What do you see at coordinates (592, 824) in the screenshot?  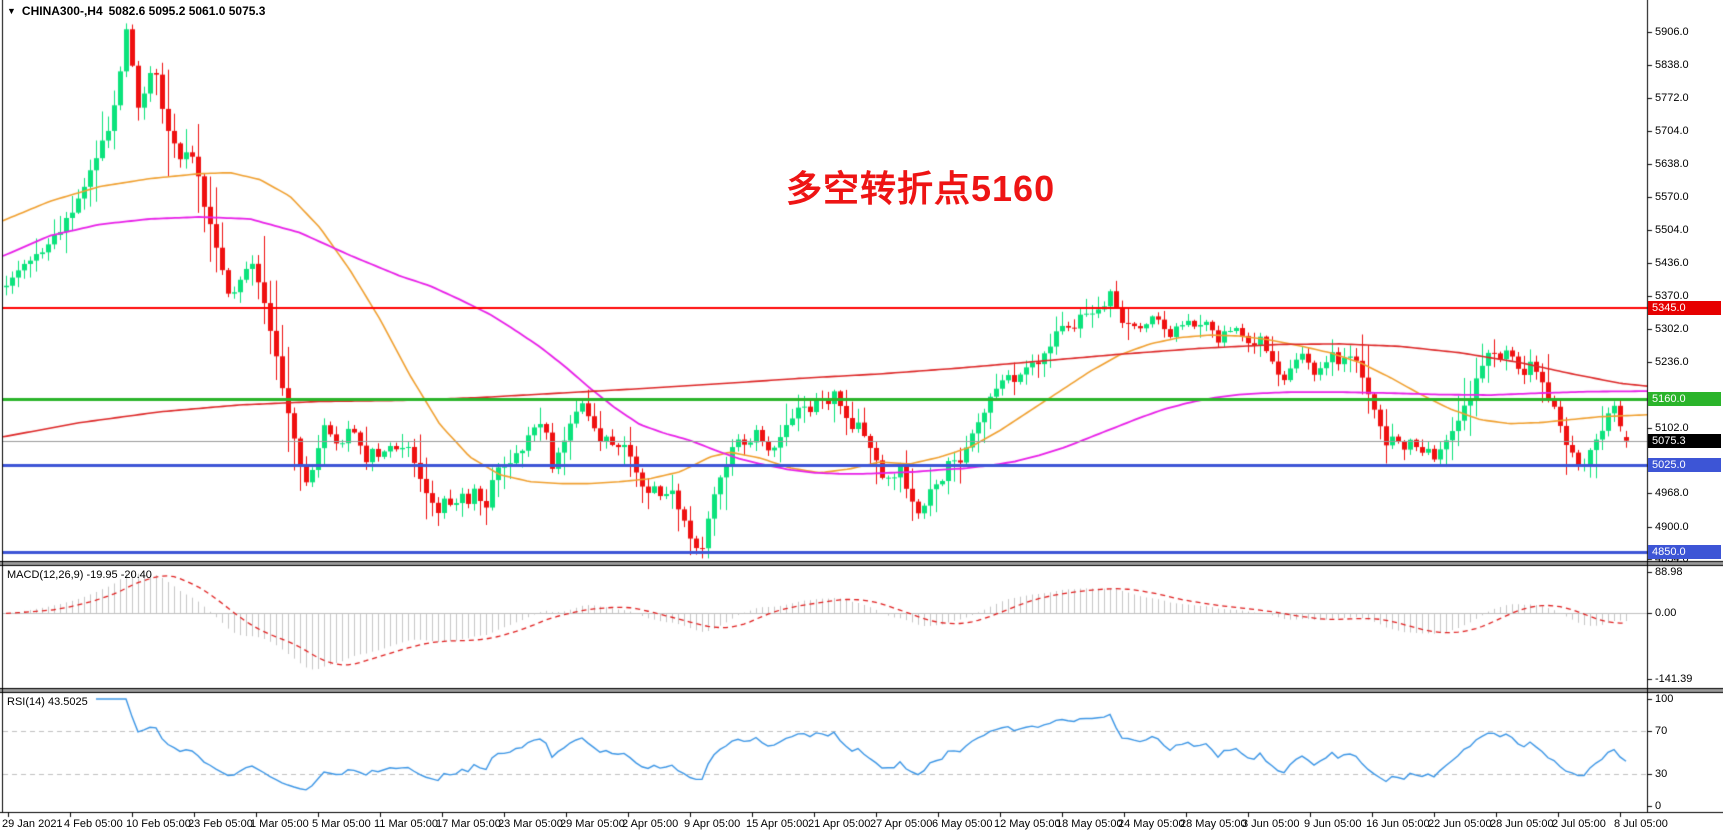 I see `time-tick-label: 29 Mar 05:00` at bounding box center [592, 824].